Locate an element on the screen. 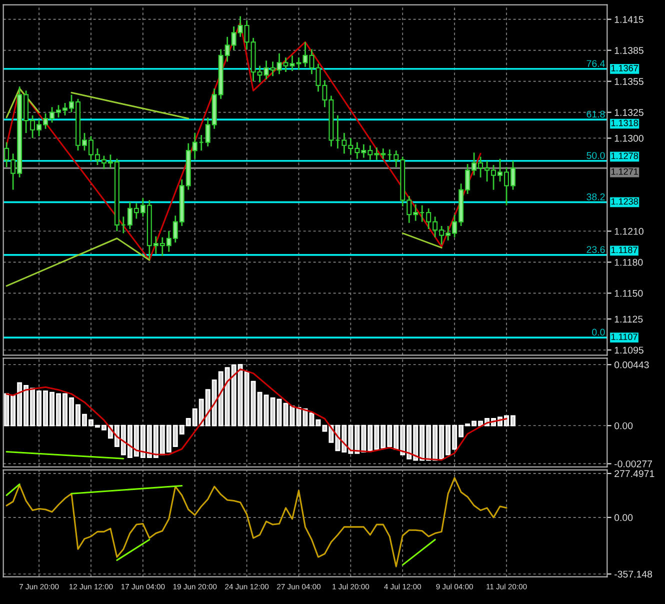 The width and height of the screenshot is (665, 604). bar is located at coordinates (285, 414).